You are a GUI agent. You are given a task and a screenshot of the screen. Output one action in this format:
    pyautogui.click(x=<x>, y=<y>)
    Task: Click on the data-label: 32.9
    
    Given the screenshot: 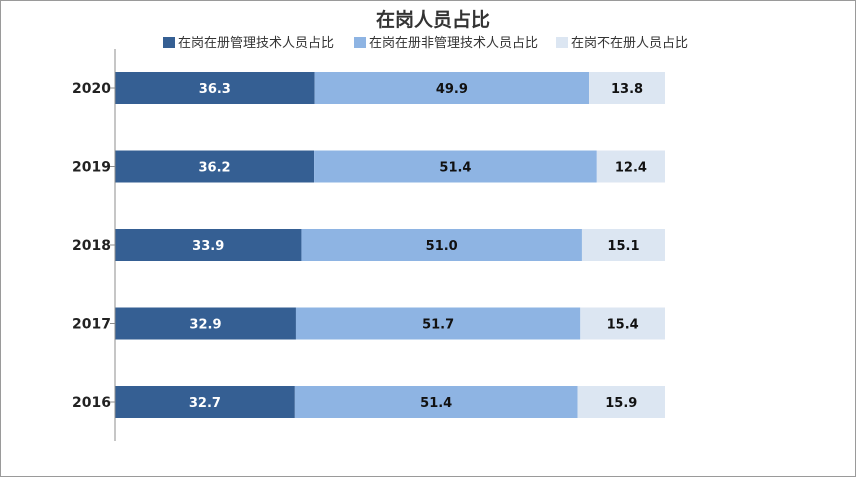 What is the action you would take?
    pyautogui.click(x=205, y=325)
    